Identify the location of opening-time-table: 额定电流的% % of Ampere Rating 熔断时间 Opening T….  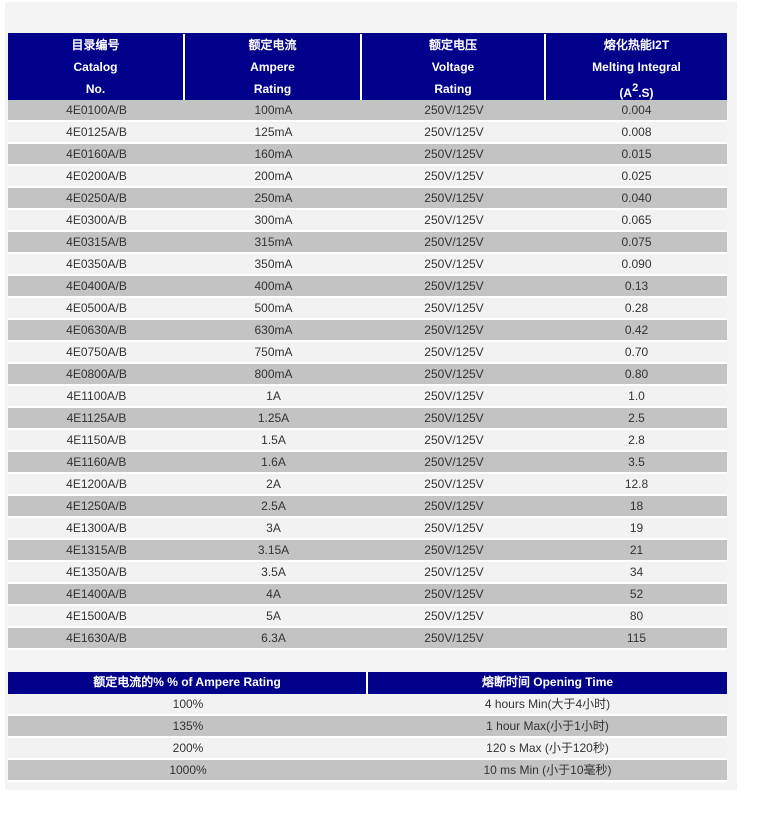
(367, 727).